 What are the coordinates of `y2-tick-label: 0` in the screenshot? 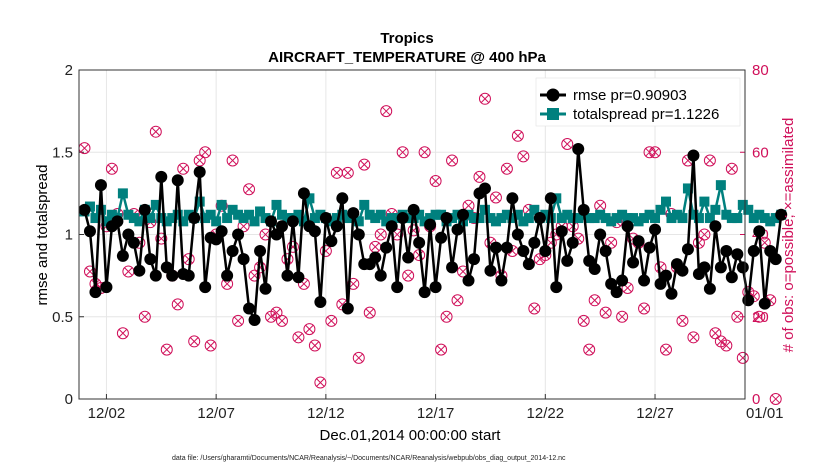 It's located at (756, 399).